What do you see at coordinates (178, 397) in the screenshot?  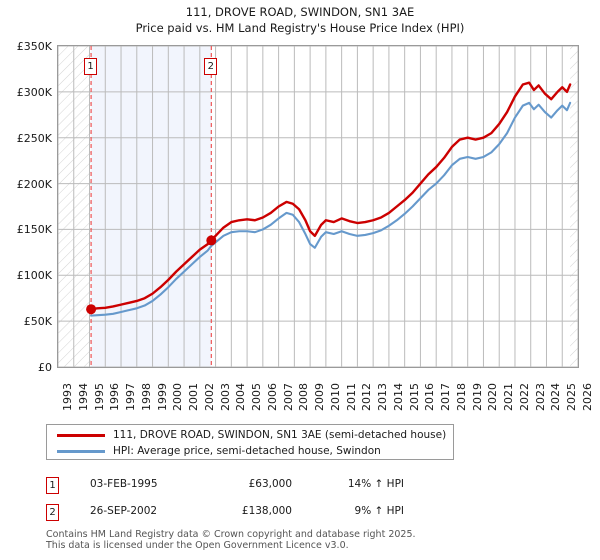 I see `x-axis-tick-label: 2000` at bounding box center [178, 397].